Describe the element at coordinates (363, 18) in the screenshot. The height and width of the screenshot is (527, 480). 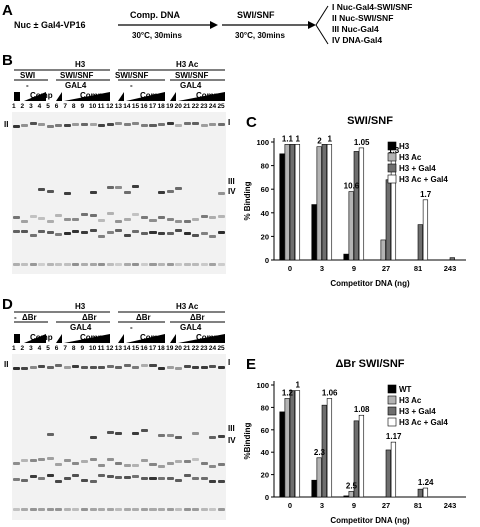
I see `product-2: II Nuc-SWI/SNF` at that location.